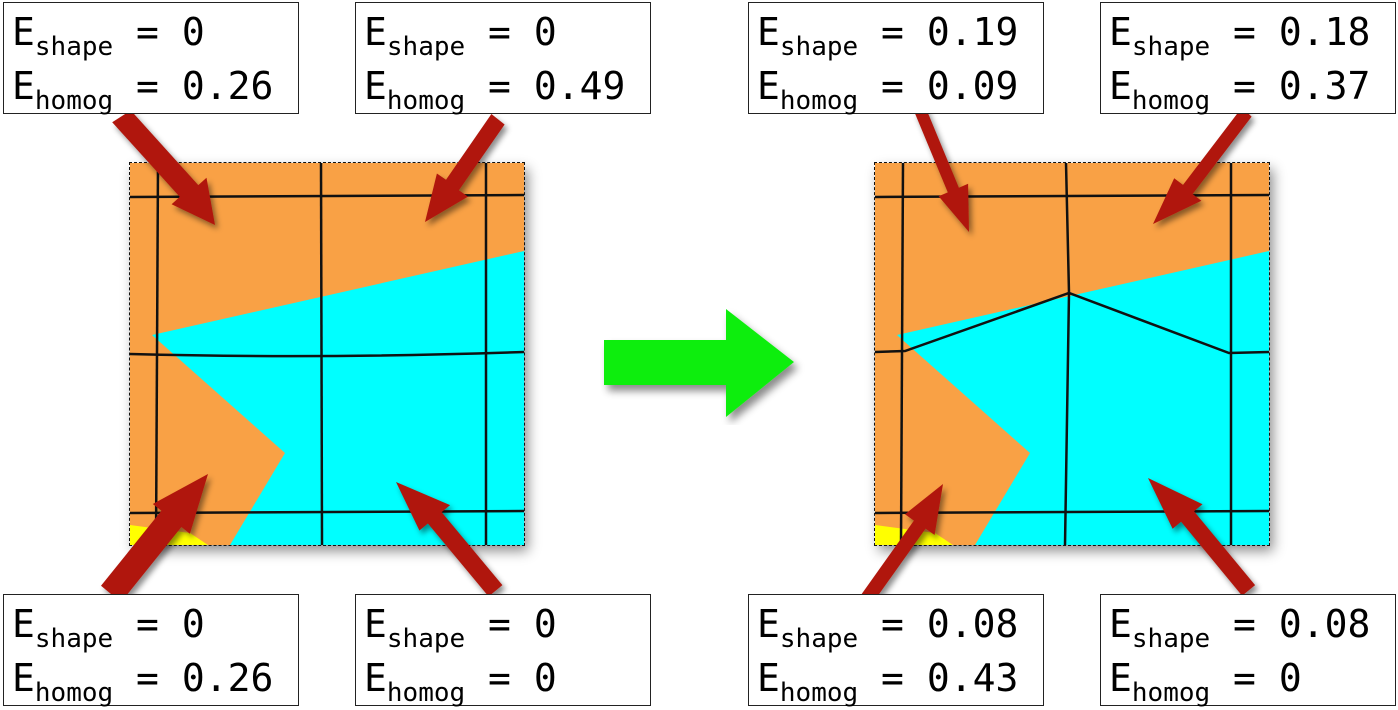 The image size is (1398, 710). I want to click on right-arrow-icon, so click(699, 363).